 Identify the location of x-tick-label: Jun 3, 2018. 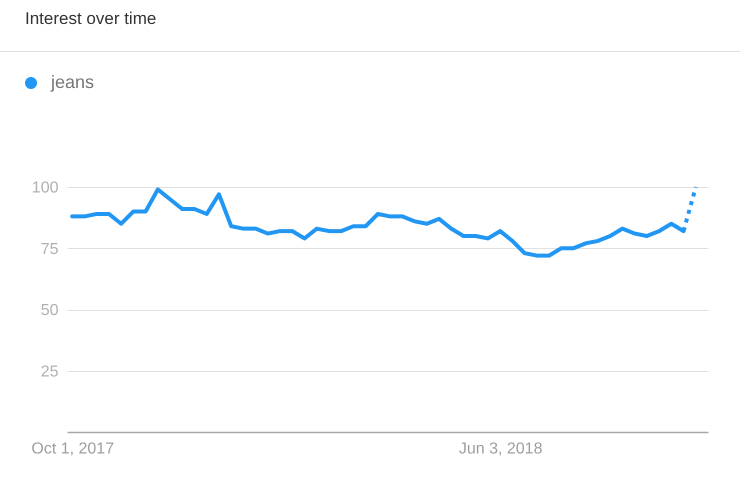
(500, 449).